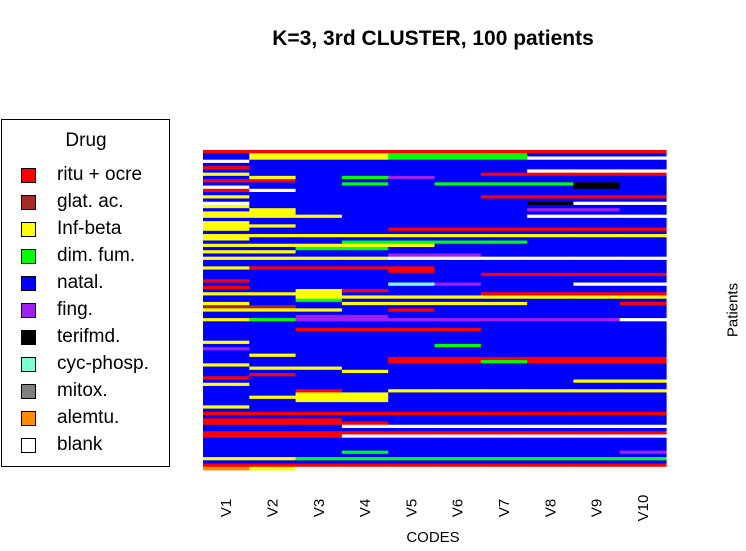 This screenshot has height=551, width=746. What do you see at coordinates (86, 364) in the screenshot?
I see `legend-item-cyc-phosp: cyc-phosp.` at bounding box center [86, 364].